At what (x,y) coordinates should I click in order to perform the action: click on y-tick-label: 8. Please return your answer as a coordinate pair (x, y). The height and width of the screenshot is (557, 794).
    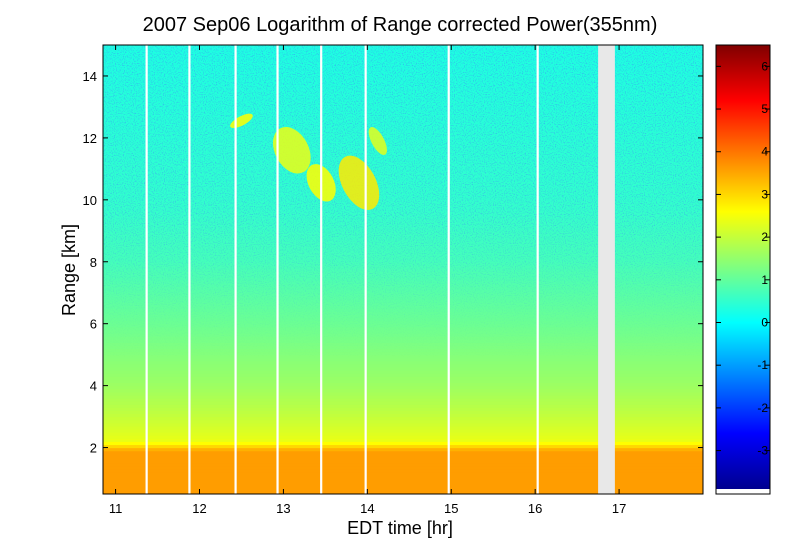
    Looking at the image, I should click on (93, 262).